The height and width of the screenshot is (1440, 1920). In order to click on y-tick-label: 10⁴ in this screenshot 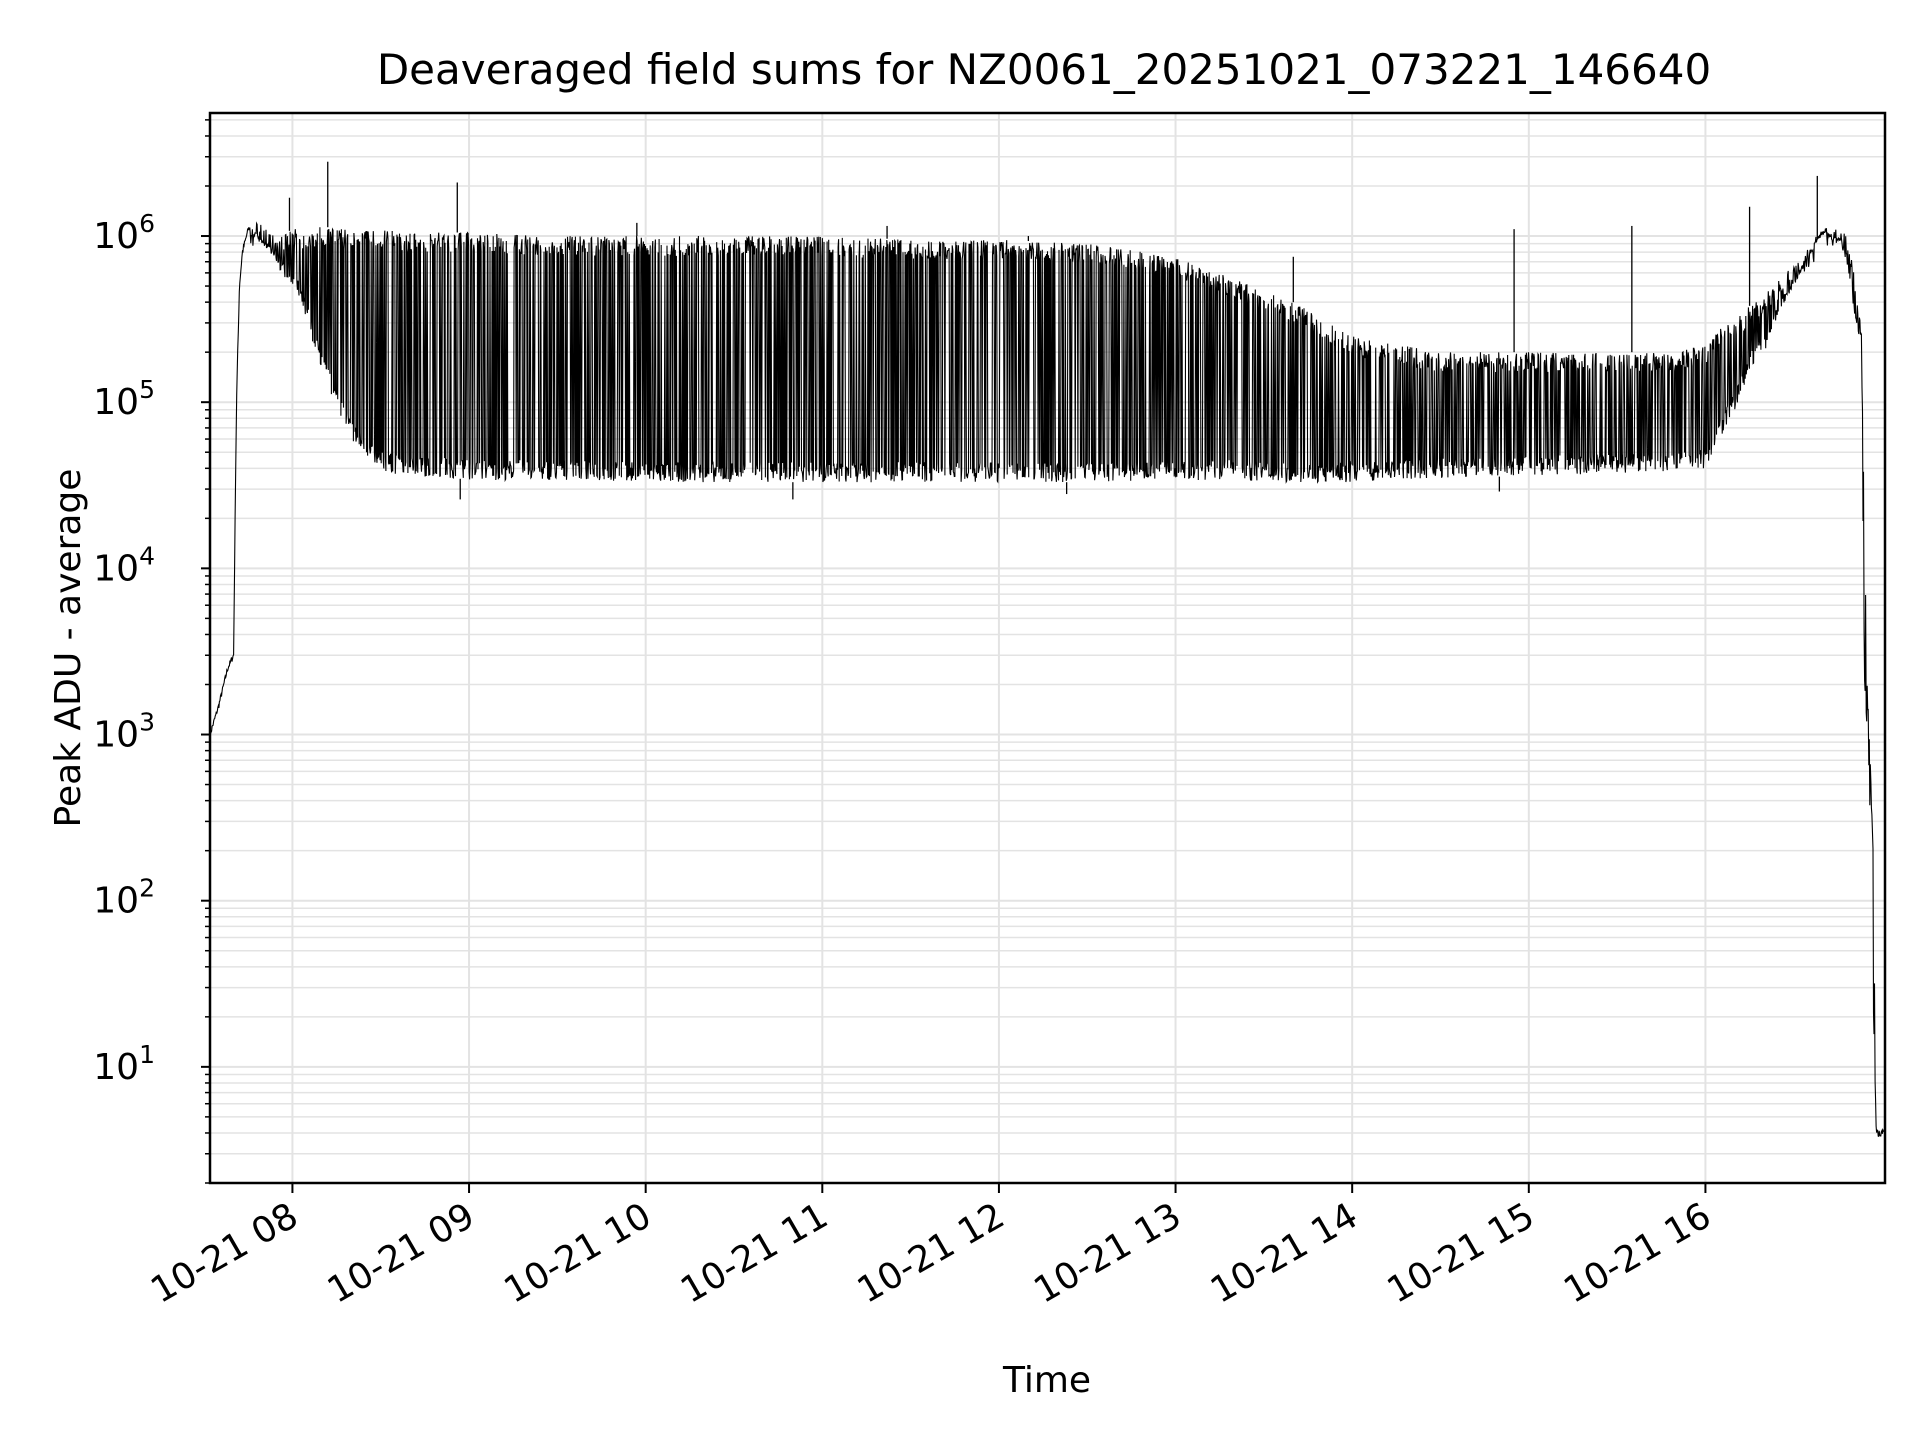, I will do `click(124, 565)`.